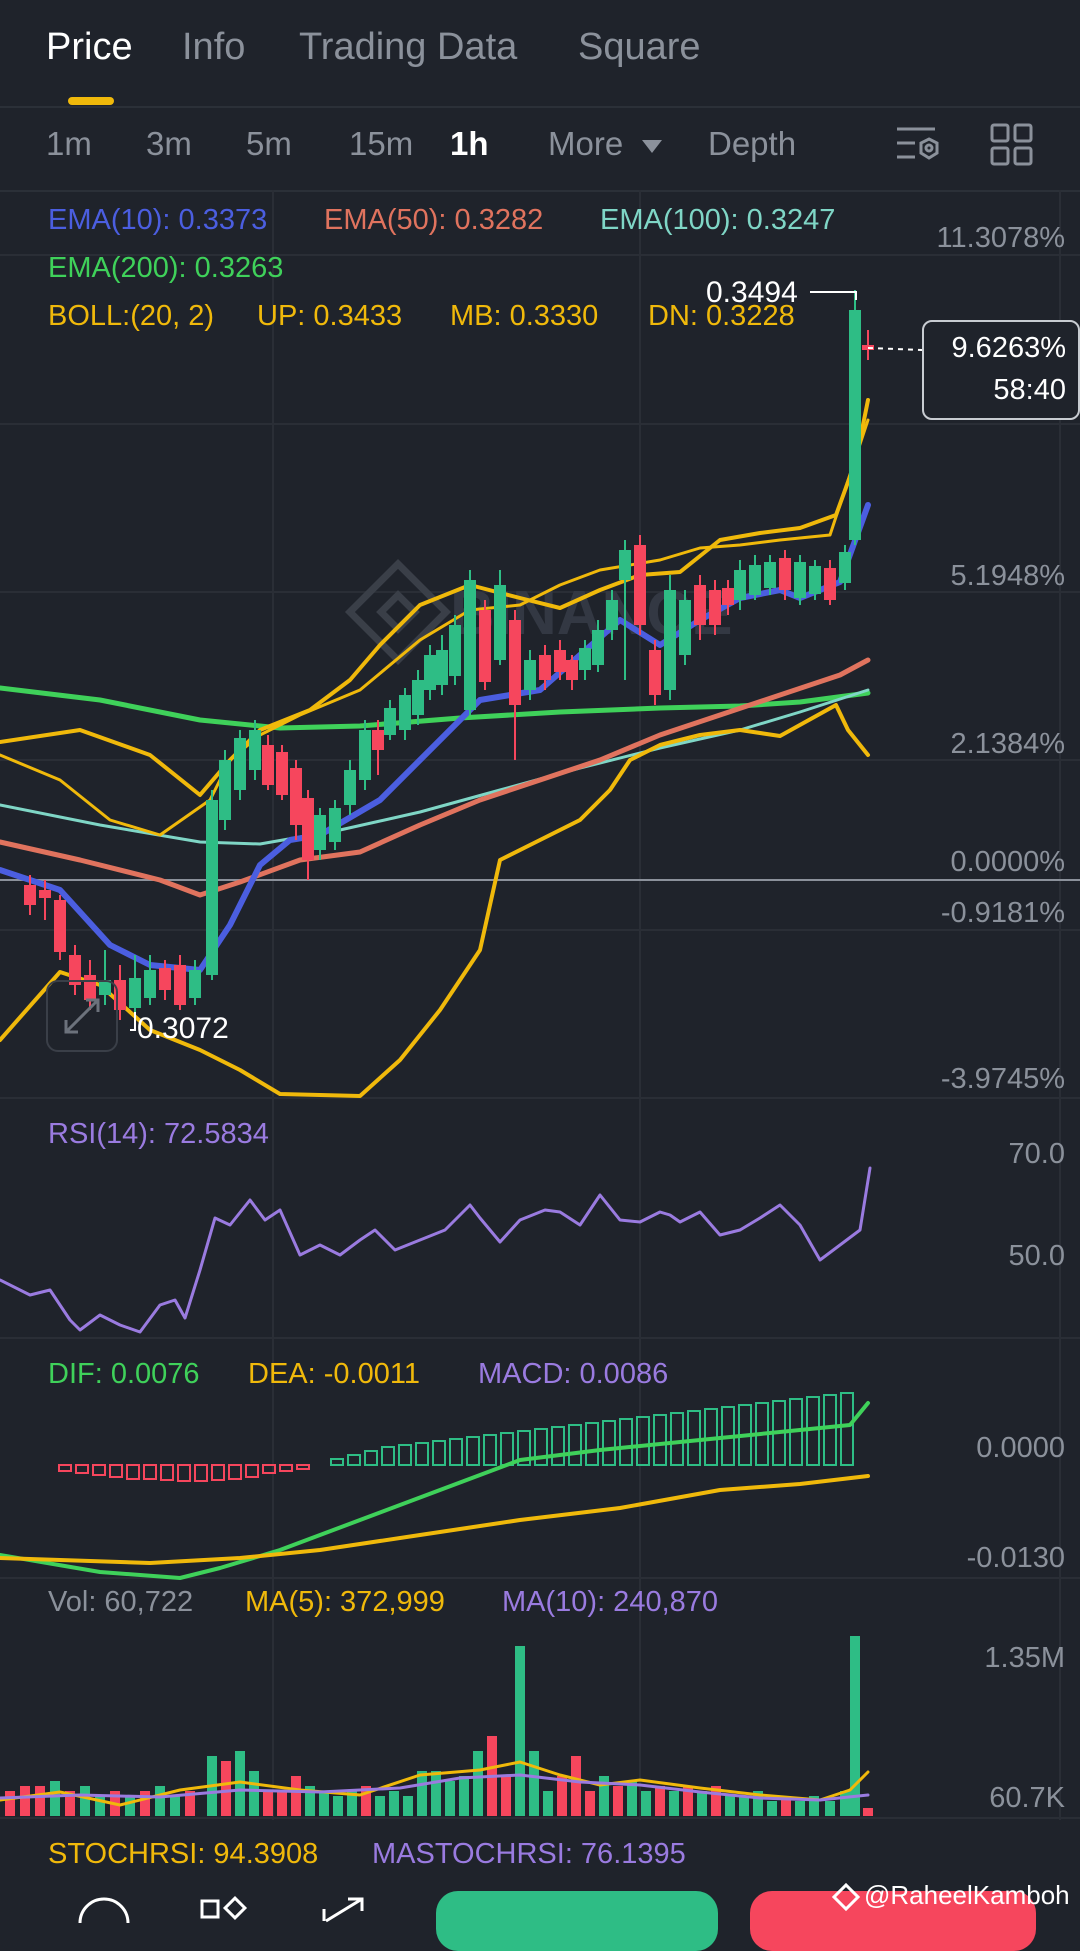 The width and height of the screenshot is (1080, 1951). I want to click on tab-square: Square, so click(639, 47).